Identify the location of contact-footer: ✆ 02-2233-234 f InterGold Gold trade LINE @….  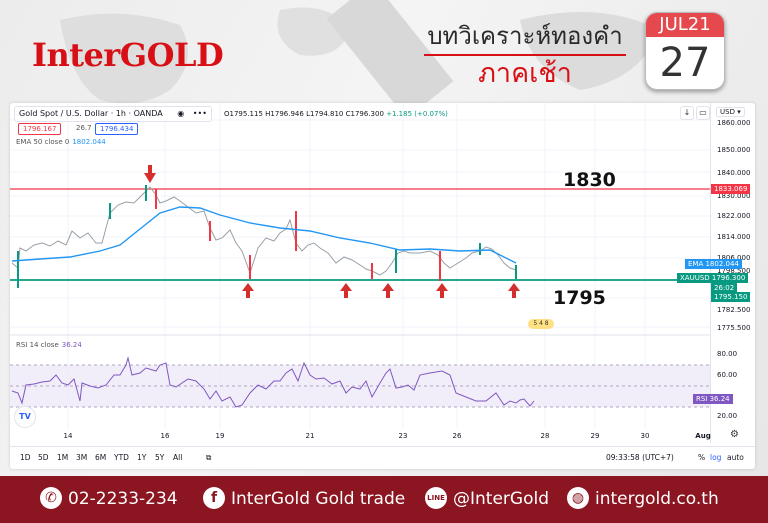
(384, 499).